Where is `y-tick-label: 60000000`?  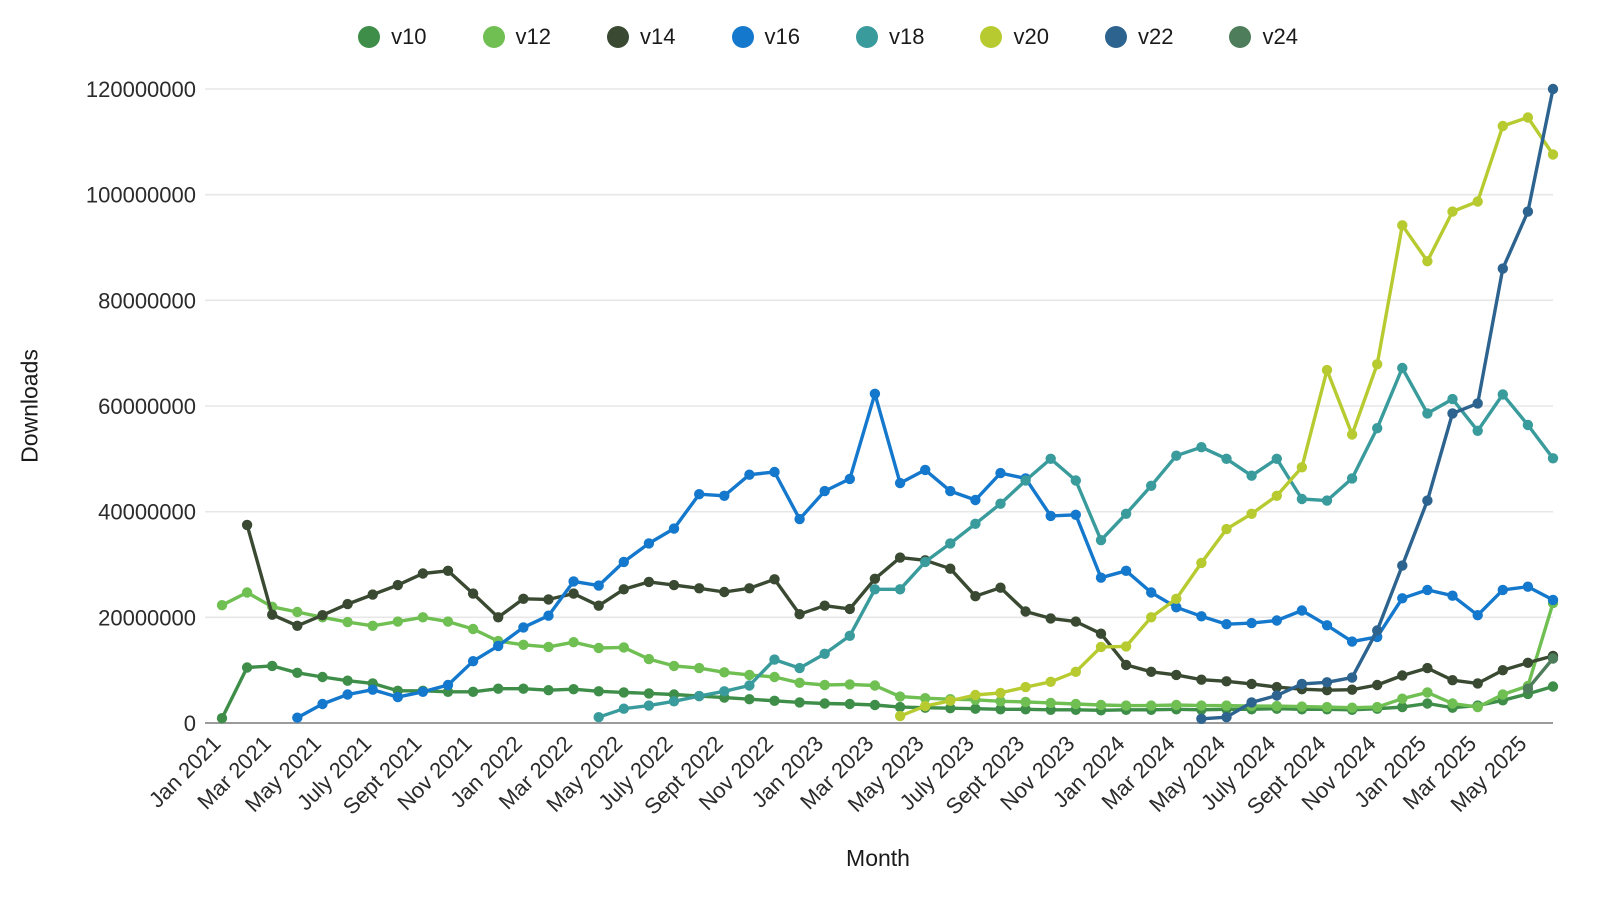 y-tick-label: 60000000 is located at coordinates (147, 406).